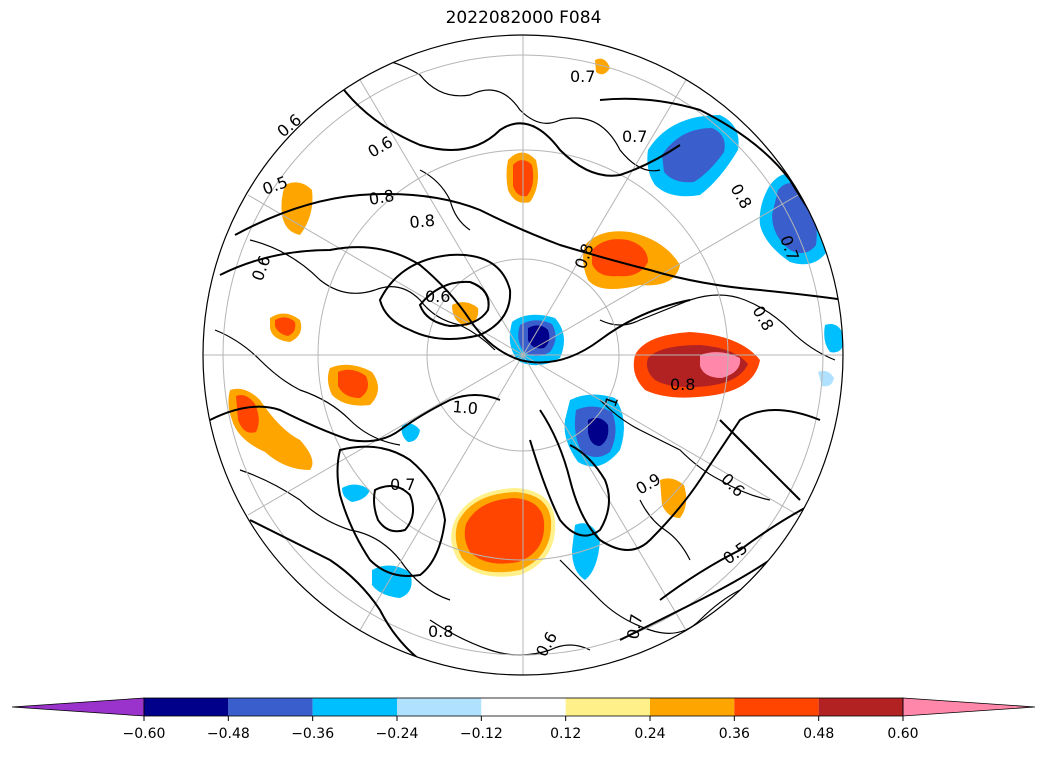 The image size is (1047, 763). Describe the element at coordinates (818, 734) in the screenshot. I see `colorbar-tick-label: 0.48` at that location.